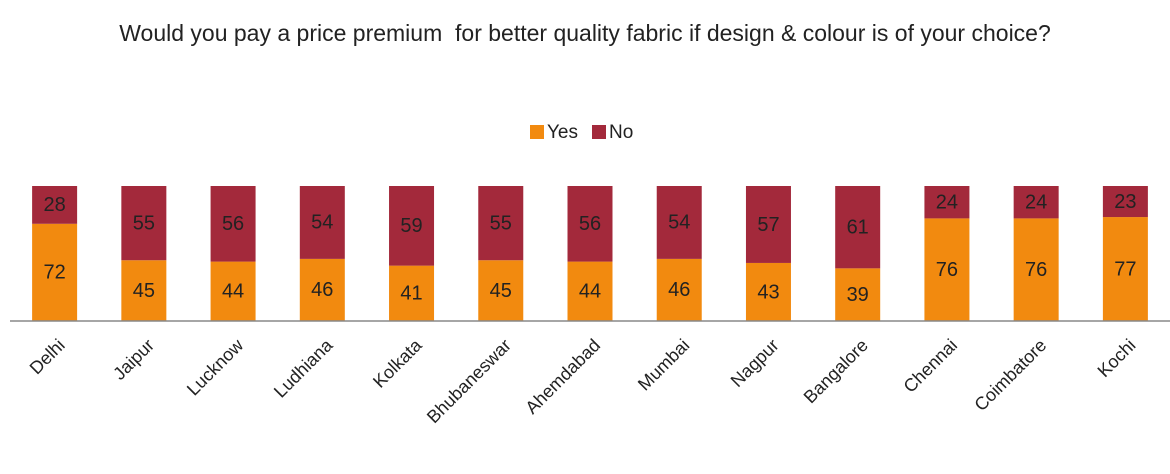  What do you see at coordinates (1010, 375) in the screenshot?
I see `x-tick-label: Coimbatore` at bounding box center [1010, 375].